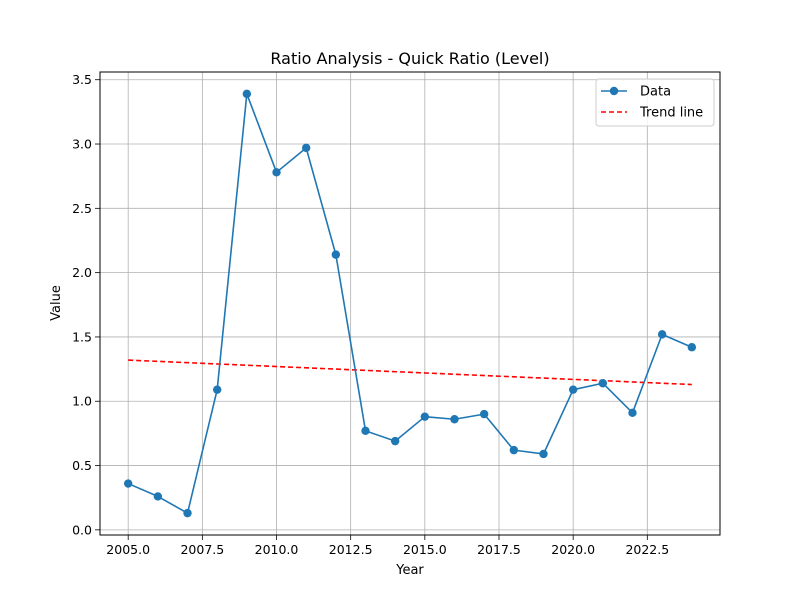  I want to click on y-tick-label: 1.0, so click(82, 401).